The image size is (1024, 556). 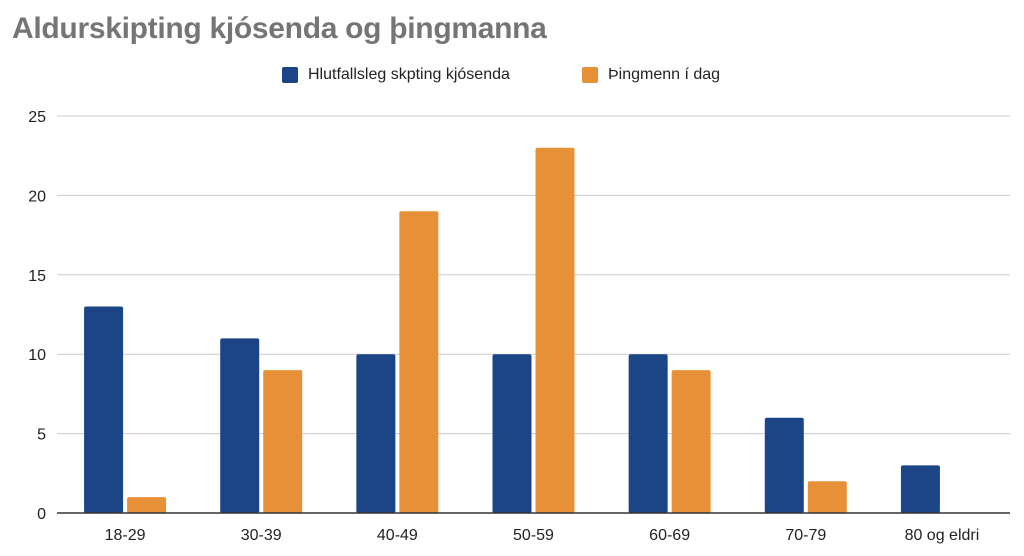 What do you see at coordinates (942, 535) in the screenshot?
I see `x-tick-label-80-og-eldri: 80 og eldri` at bounding box center [942, 535].